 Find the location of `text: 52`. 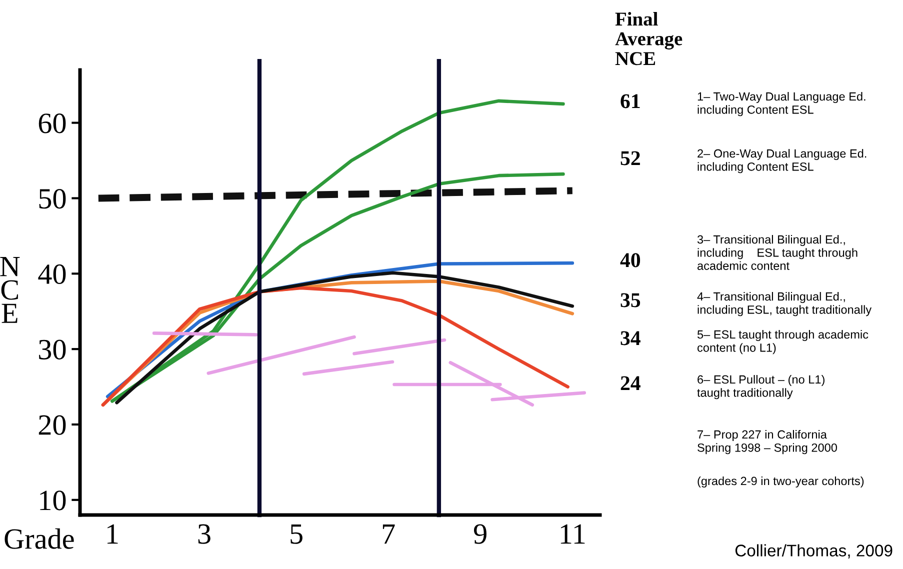

text: 52 is located at coordinates (630, 158).